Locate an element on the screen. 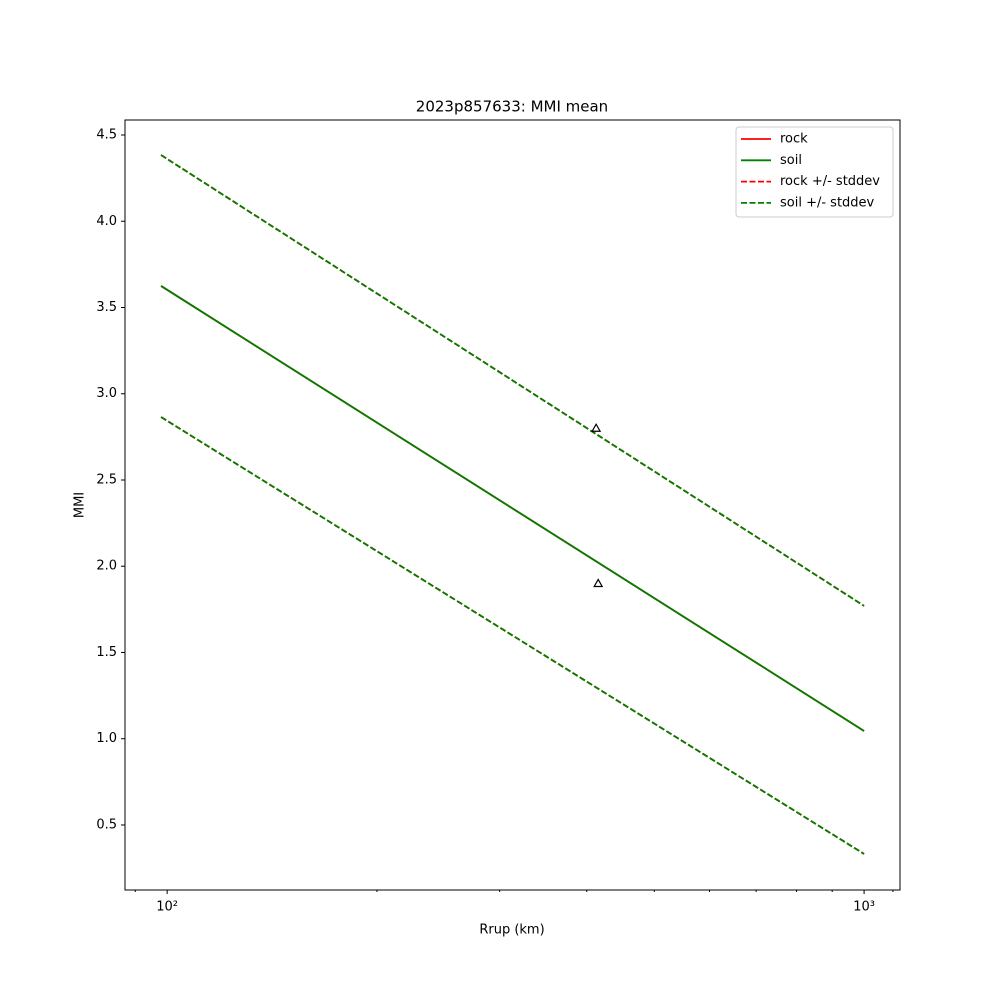  legend-label: rock is located at coordinates (794, 139).